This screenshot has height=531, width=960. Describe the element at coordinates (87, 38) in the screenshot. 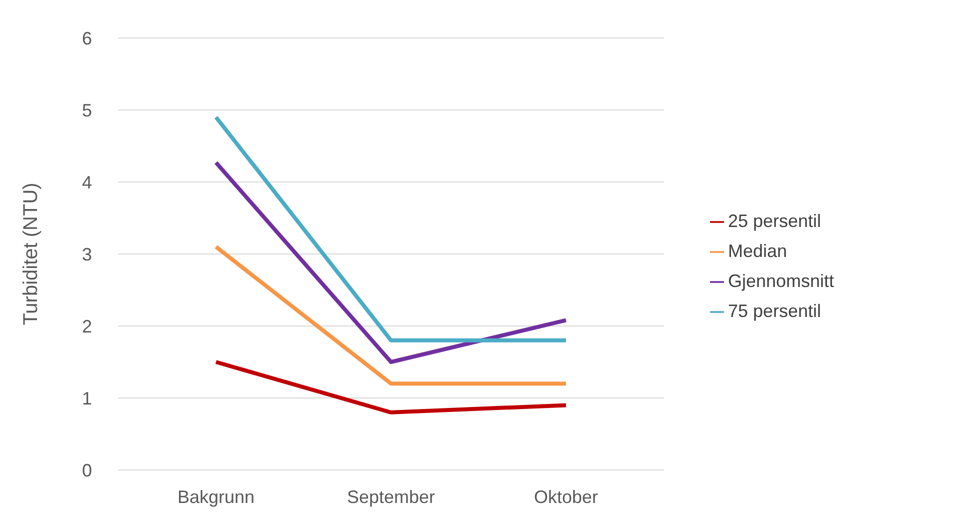

I see `y-tick-label: 6` at that location.